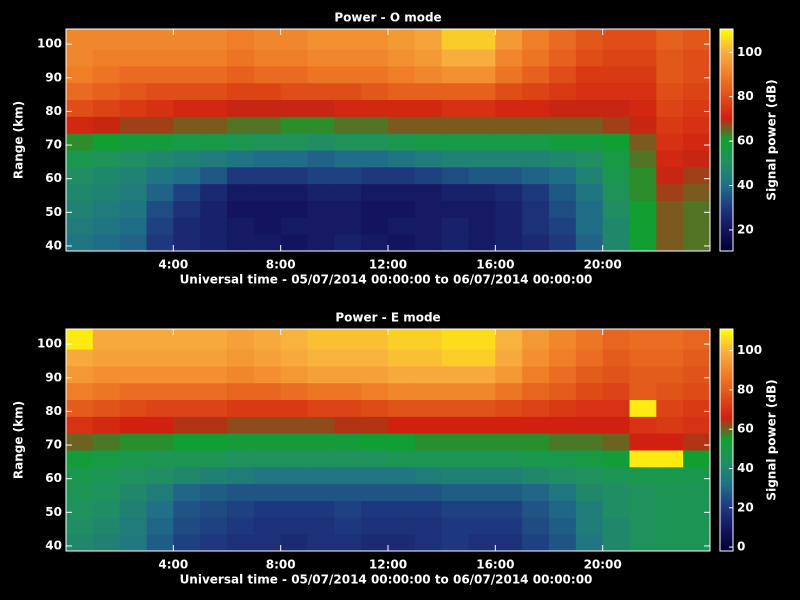 This screenshot has height=600, width=800. What do you see at coordinates (745, 389) in the screenshot?
I see `colorbar-tick-label: 80` at bounding box center [745, 389].